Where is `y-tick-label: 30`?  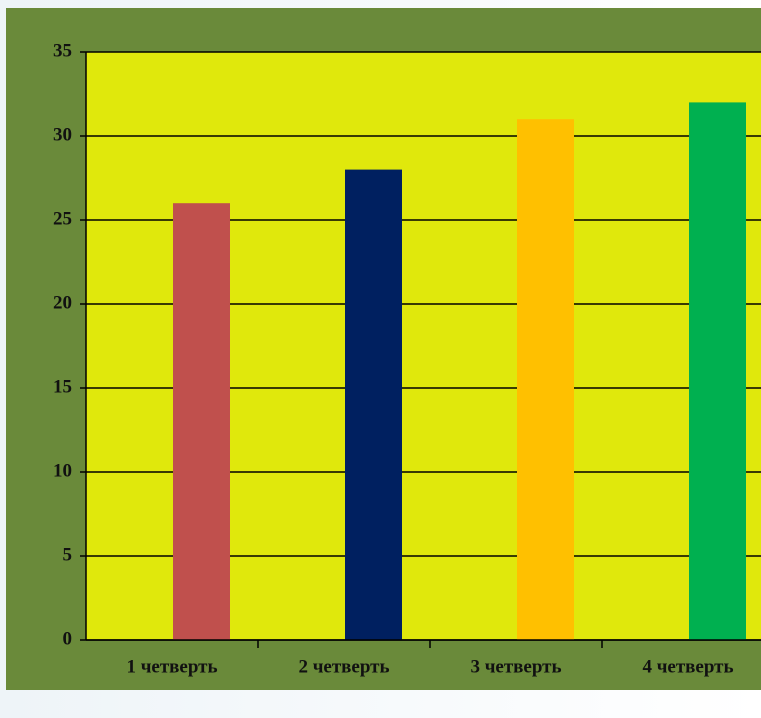 y-tick-label: 30 is located at coordinates (62, 134).